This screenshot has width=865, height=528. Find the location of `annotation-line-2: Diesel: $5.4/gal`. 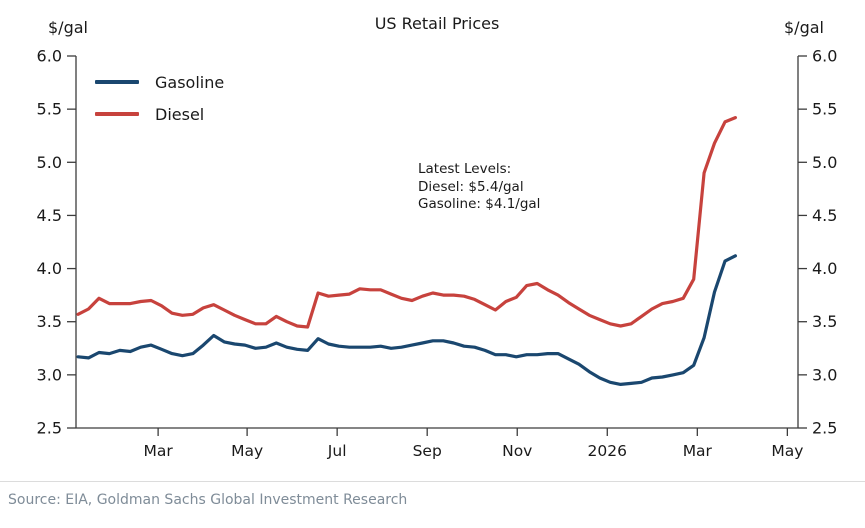

annotation-line-2: Diesel: $5.4/gal is located at coordinates (471, 186).